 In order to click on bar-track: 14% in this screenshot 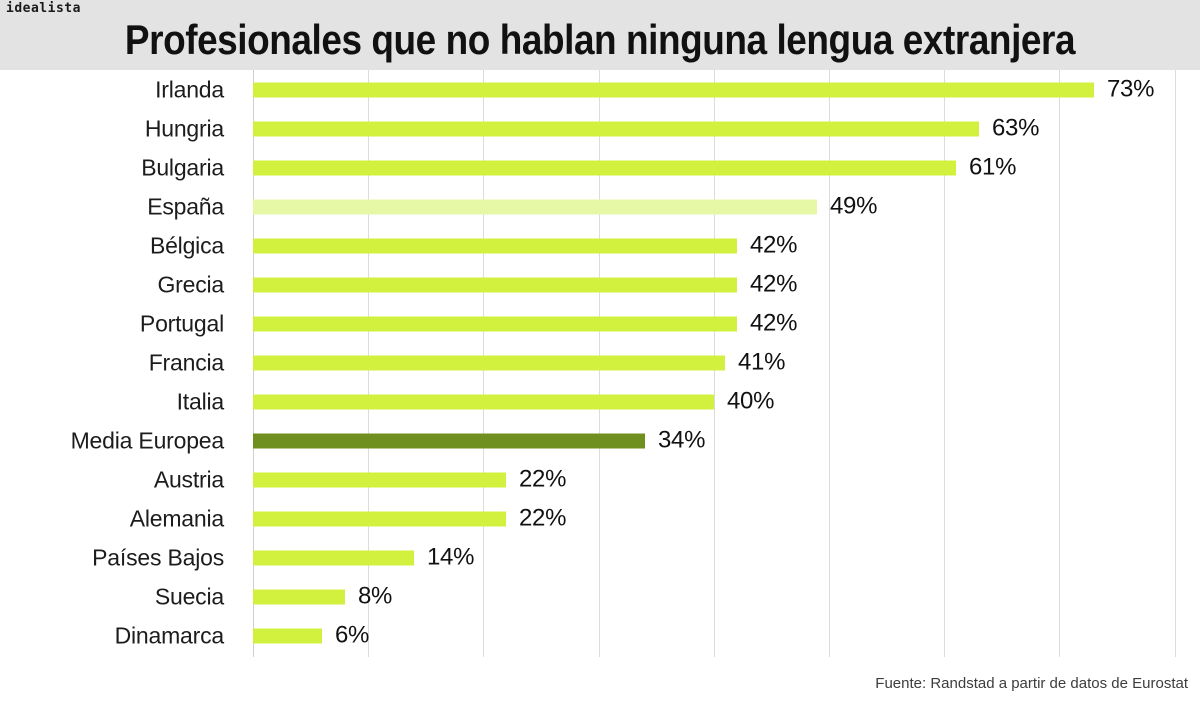, I will do `click(363, 557)`.